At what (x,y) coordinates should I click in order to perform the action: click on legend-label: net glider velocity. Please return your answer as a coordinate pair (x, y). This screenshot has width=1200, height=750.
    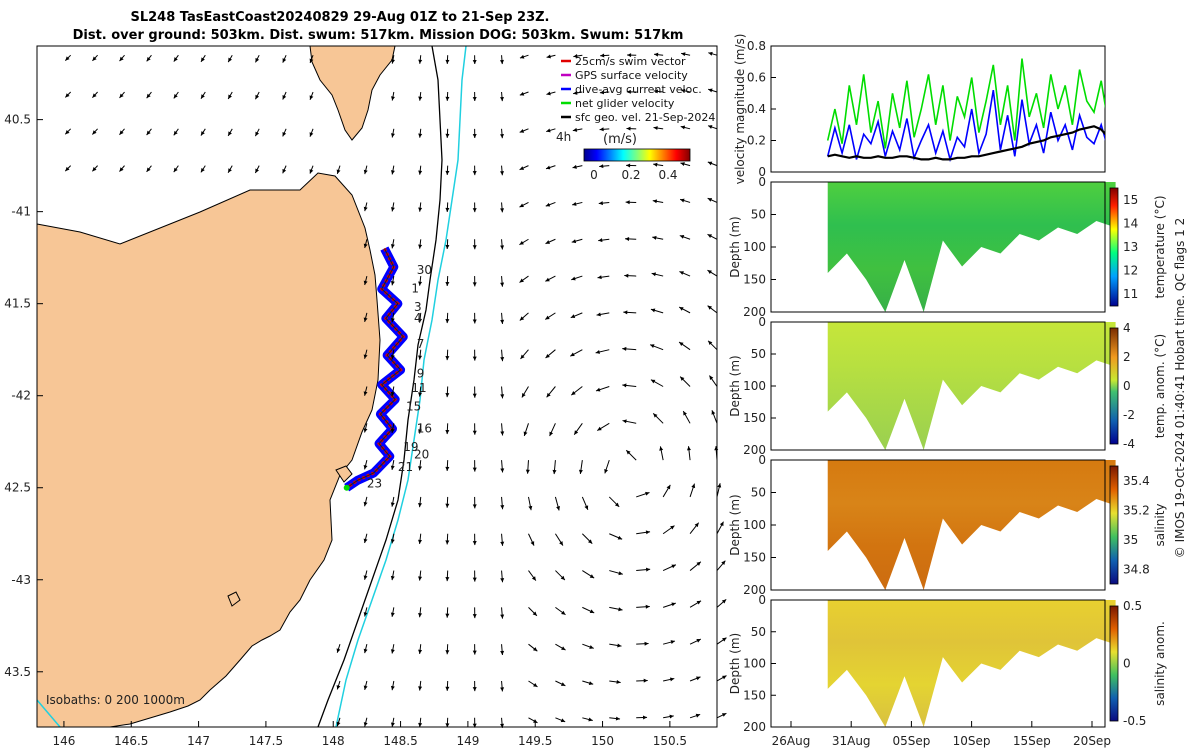
    Looking at the image, I should click on (625, 103).